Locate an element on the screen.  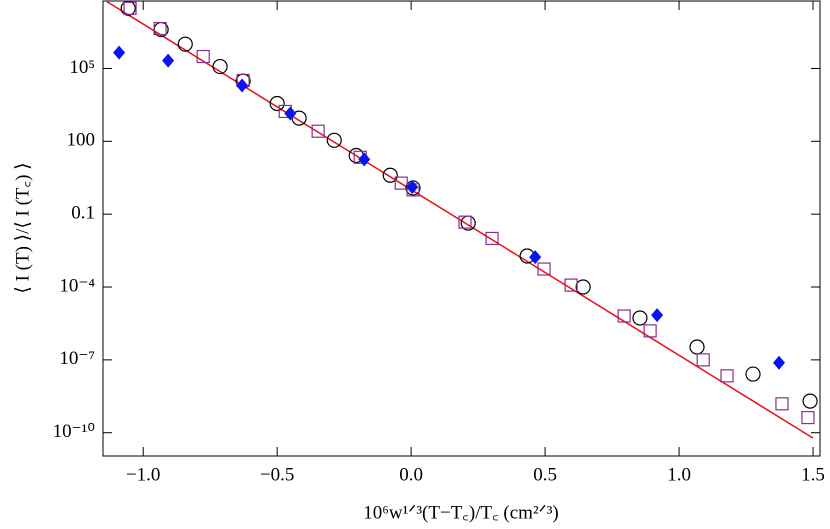
x-axis-label: 10⁶w¹ᐟ³(T−T꜀)/T꜀ (cm²ᐟ³) is located at coordinates (460, 512).